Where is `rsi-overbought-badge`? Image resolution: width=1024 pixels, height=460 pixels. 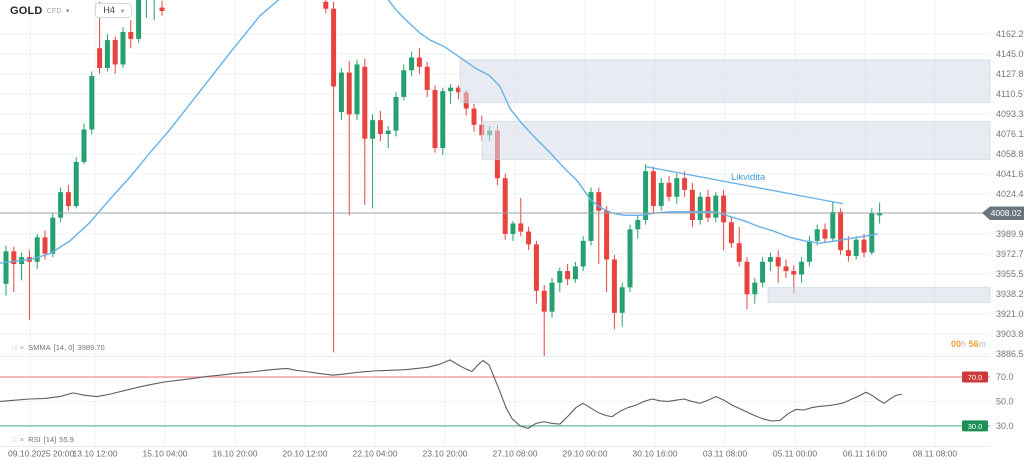
rsi-overbought-badge is located at coordinates (975, 377).